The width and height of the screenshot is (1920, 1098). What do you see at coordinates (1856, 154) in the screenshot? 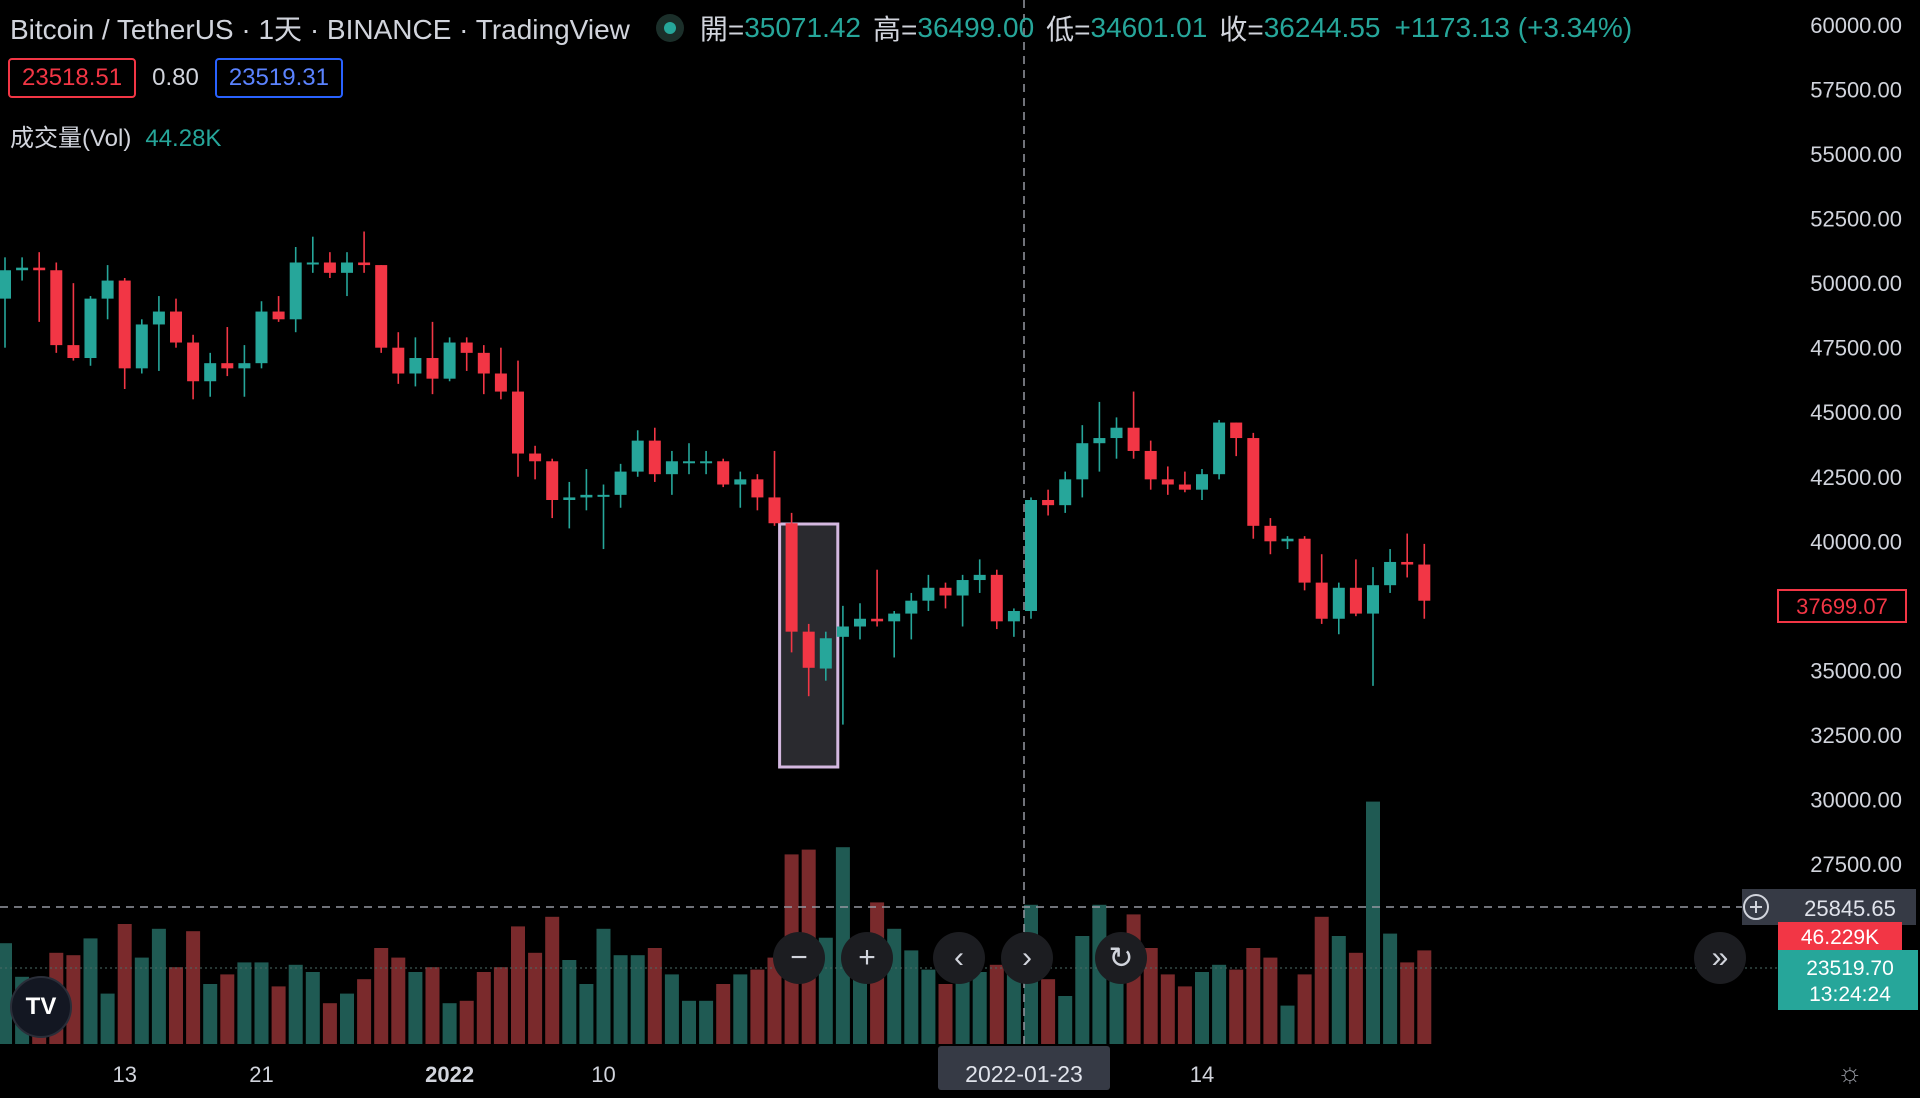
I see `price-tick-label: 55000.00` at bounding box center [1856, 154].